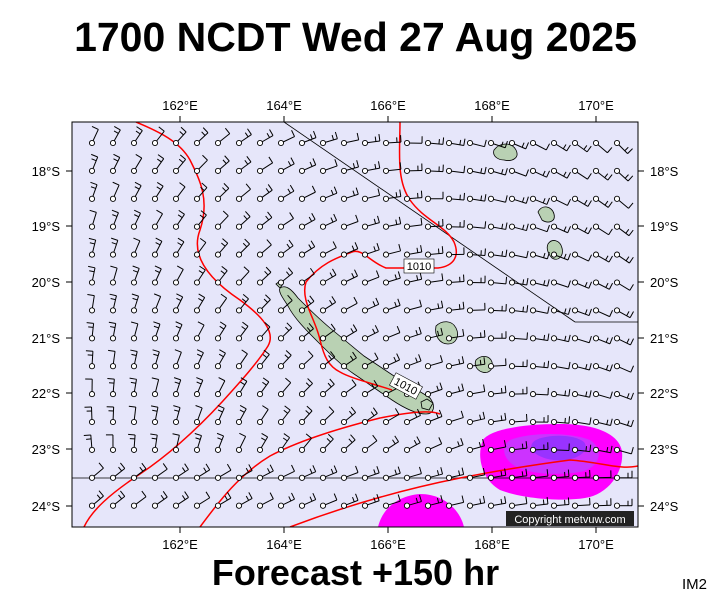 The image size is (711, 600). Describe the element at coordinates (381, 256) in the screenshot. I see `isobar-central` at that location.